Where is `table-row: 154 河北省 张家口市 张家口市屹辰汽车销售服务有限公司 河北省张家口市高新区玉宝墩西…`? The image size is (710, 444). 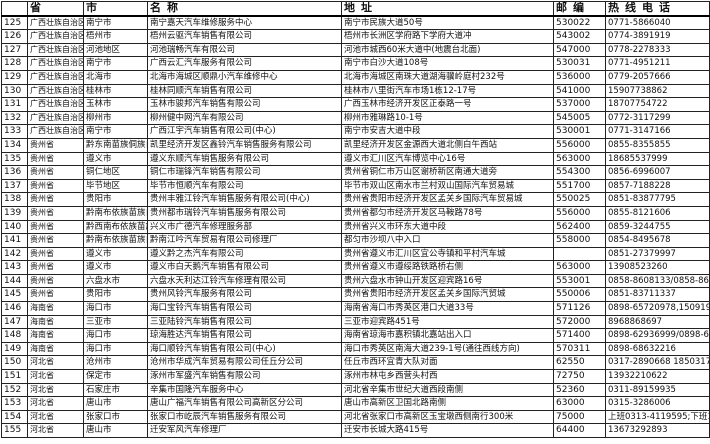 table-row: 154 河北省 张家口市 张家口市屹辰汽车销售服务有限公司 河北省张家口市高新区玉宝墩西… is located at coordinates (355, 417).